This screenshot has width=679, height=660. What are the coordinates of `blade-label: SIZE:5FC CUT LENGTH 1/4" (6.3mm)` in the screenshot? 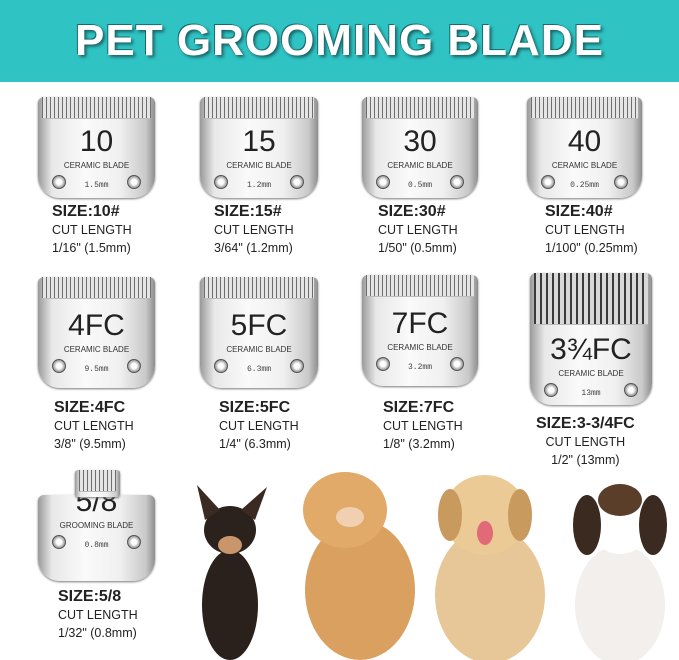 It's located at (259, 426).